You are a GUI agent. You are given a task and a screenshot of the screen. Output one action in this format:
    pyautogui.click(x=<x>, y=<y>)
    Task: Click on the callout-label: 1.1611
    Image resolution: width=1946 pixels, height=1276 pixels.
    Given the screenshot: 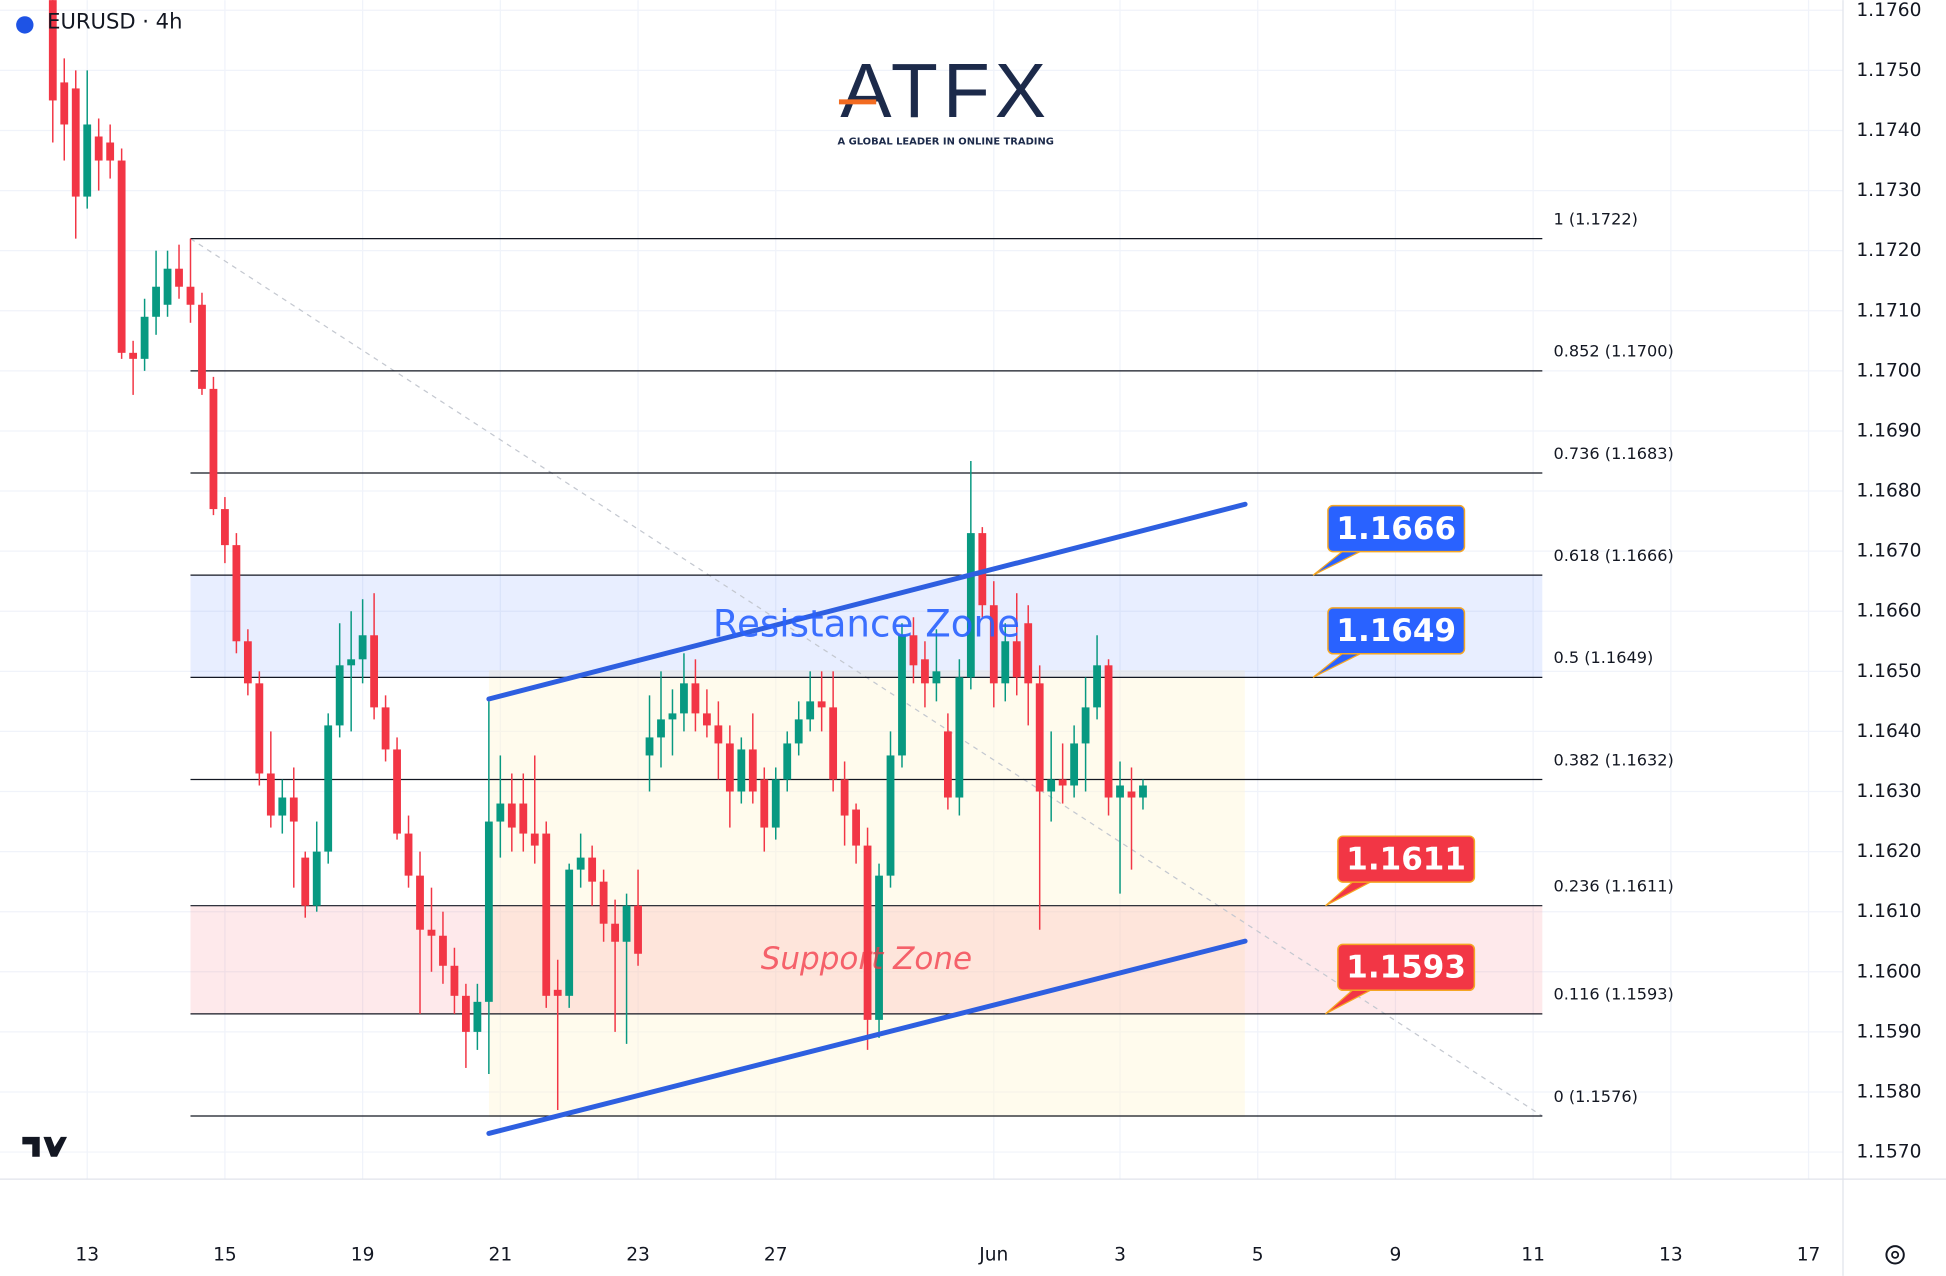 What is the action you would take?
    pyautogui.click(x=1406, y=859)
    